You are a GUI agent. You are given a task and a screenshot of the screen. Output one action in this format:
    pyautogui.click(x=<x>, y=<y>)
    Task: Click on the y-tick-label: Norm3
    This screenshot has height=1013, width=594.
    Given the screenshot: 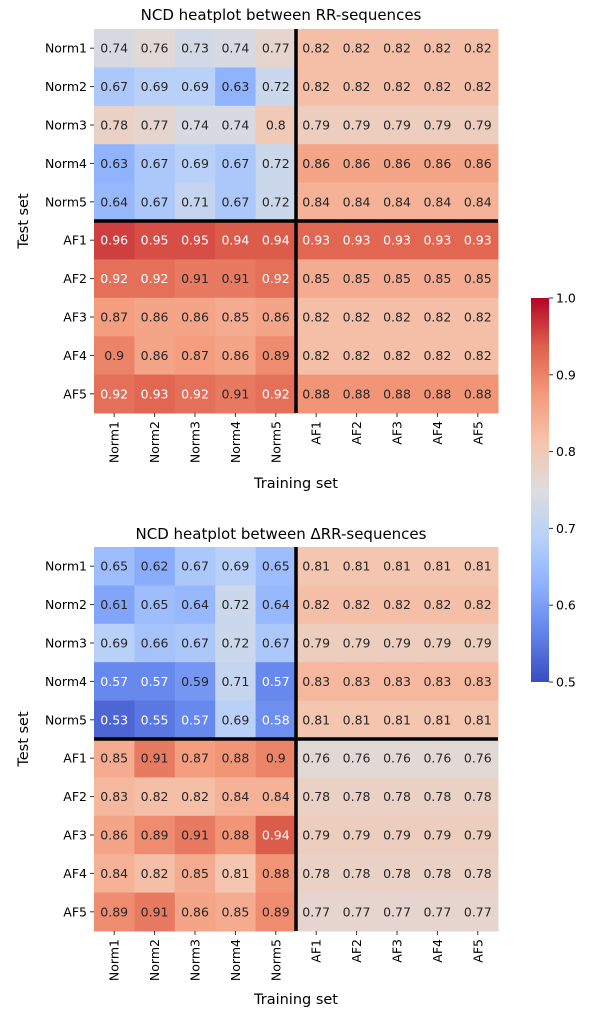 What is the action you would take?
    pyautogui.click(x=66, y=643)
    